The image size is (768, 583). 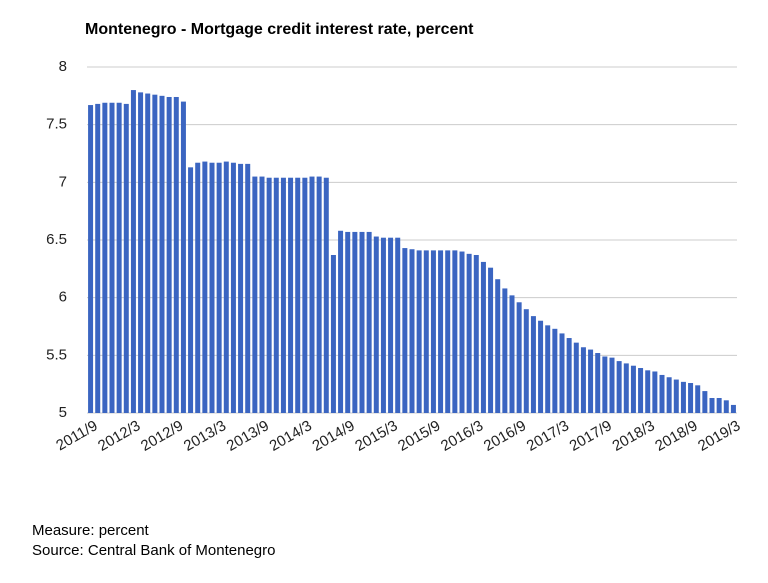 What do you see at coordinates (419, 436) in the screenshot?
I see `x-tick-label: 2015/9` at bounding box center [419, 436].